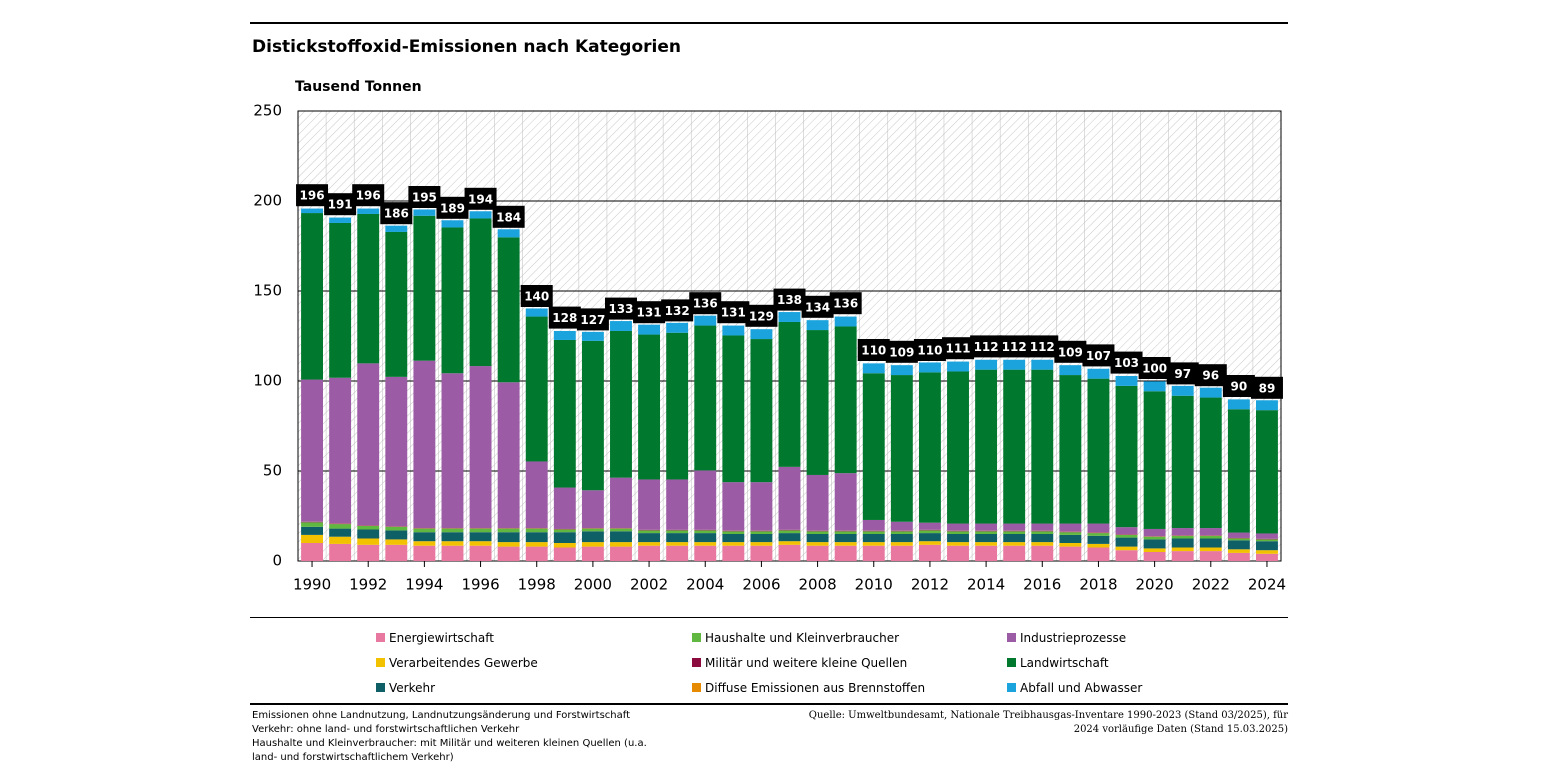  I want to click on x-tick-label: 1992, so click(368, 585).